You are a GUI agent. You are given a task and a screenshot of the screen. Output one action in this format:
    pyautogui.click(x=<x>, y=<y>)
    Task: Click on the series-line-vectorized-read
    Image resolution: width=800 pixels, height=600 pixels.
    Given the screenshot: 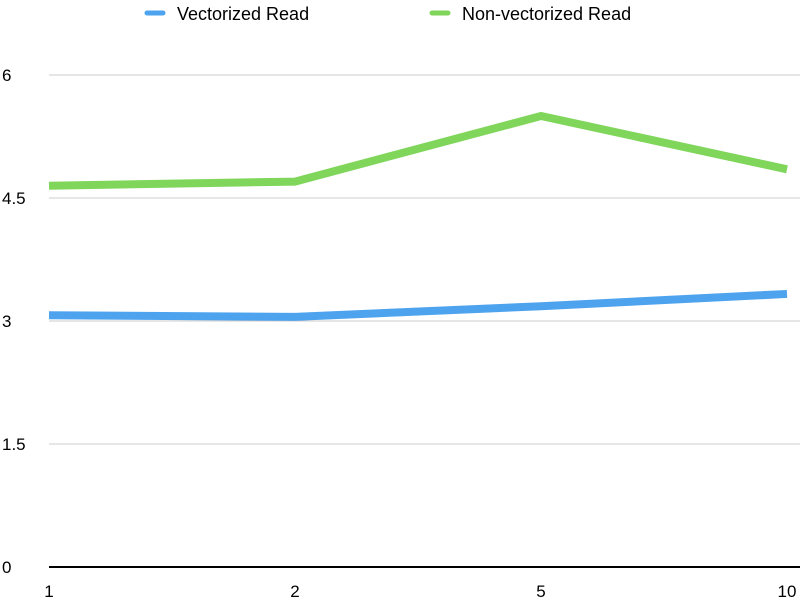 What is the action you would take?
    pyautogui.click(x=418, y=305)
    